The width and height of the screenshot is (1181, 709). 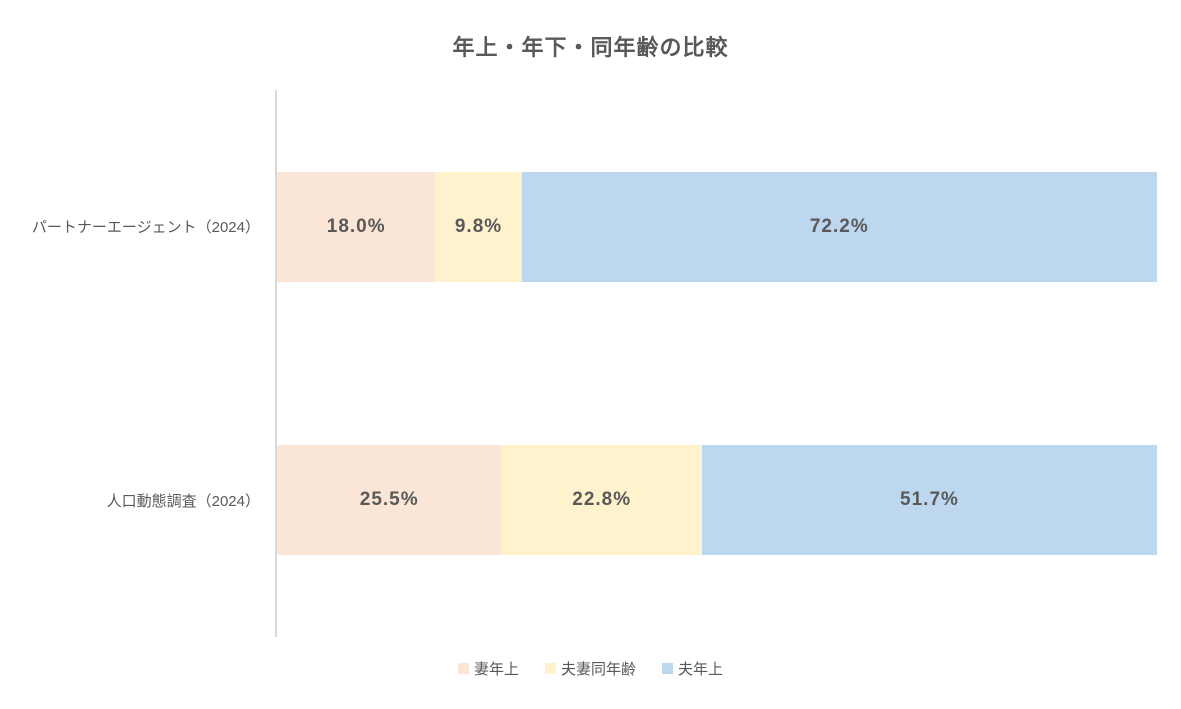 I want to click on bar-segment-series-2: 51.7%, so click(x=929, y=500).